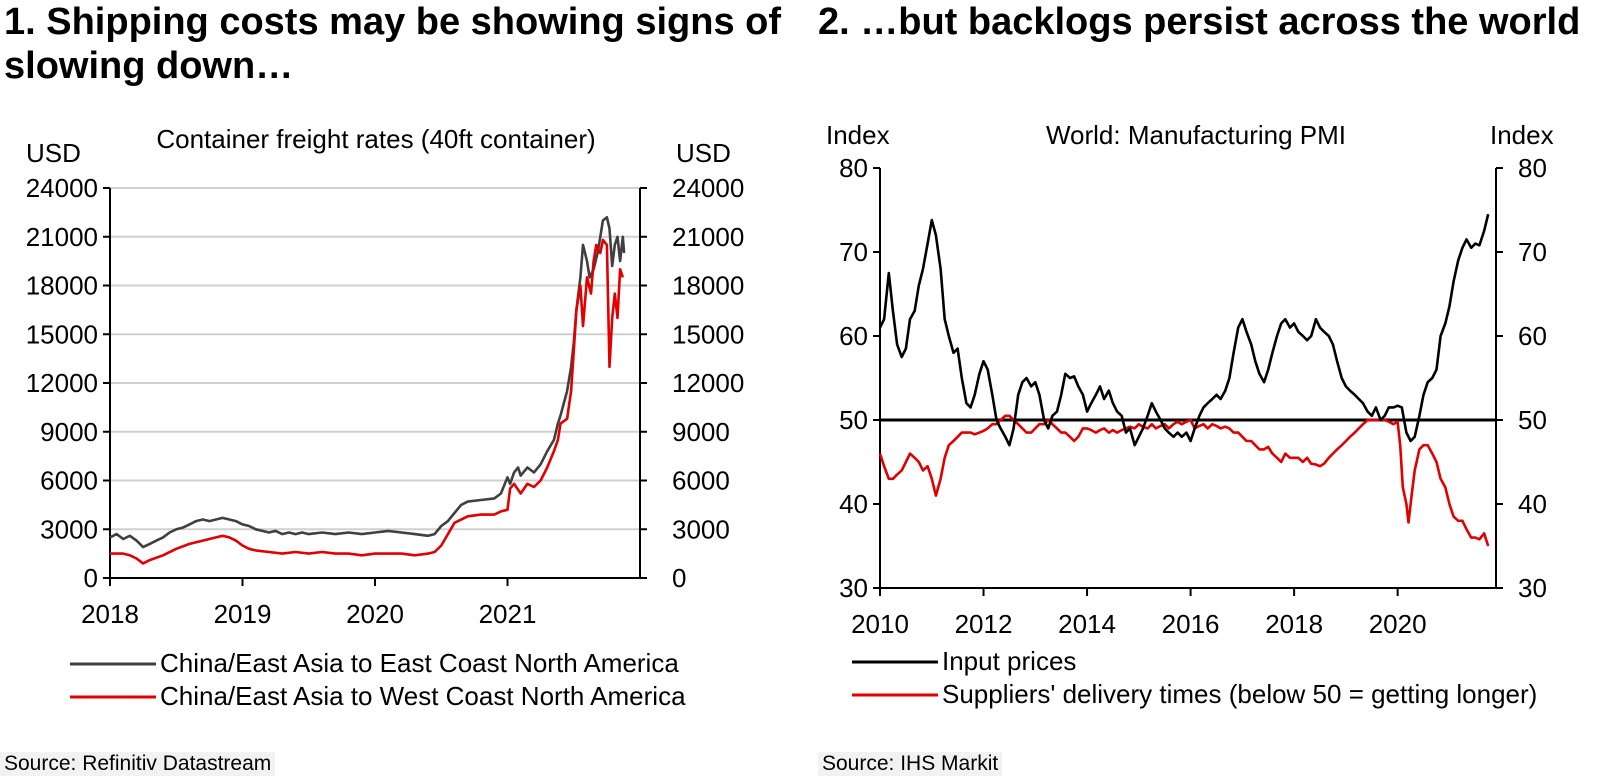 The height and width of the screenshot is (776, 1620). Describe the element at coordinates (679, 578) in the screenshot. I see `y-tick-label-right: 0` at that location.